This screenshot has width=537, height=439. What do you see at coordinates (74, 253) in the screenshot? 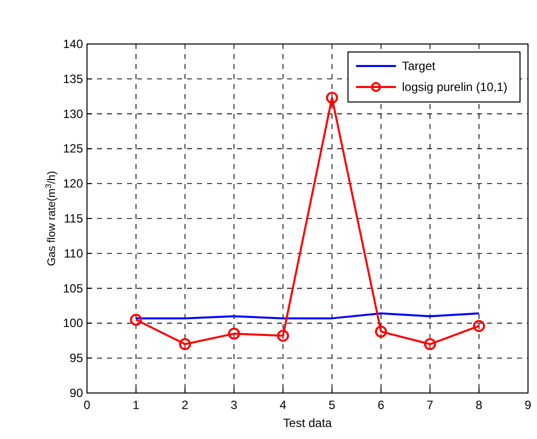
I see `y-tick-label: 110` at bounding box center [74, 253].